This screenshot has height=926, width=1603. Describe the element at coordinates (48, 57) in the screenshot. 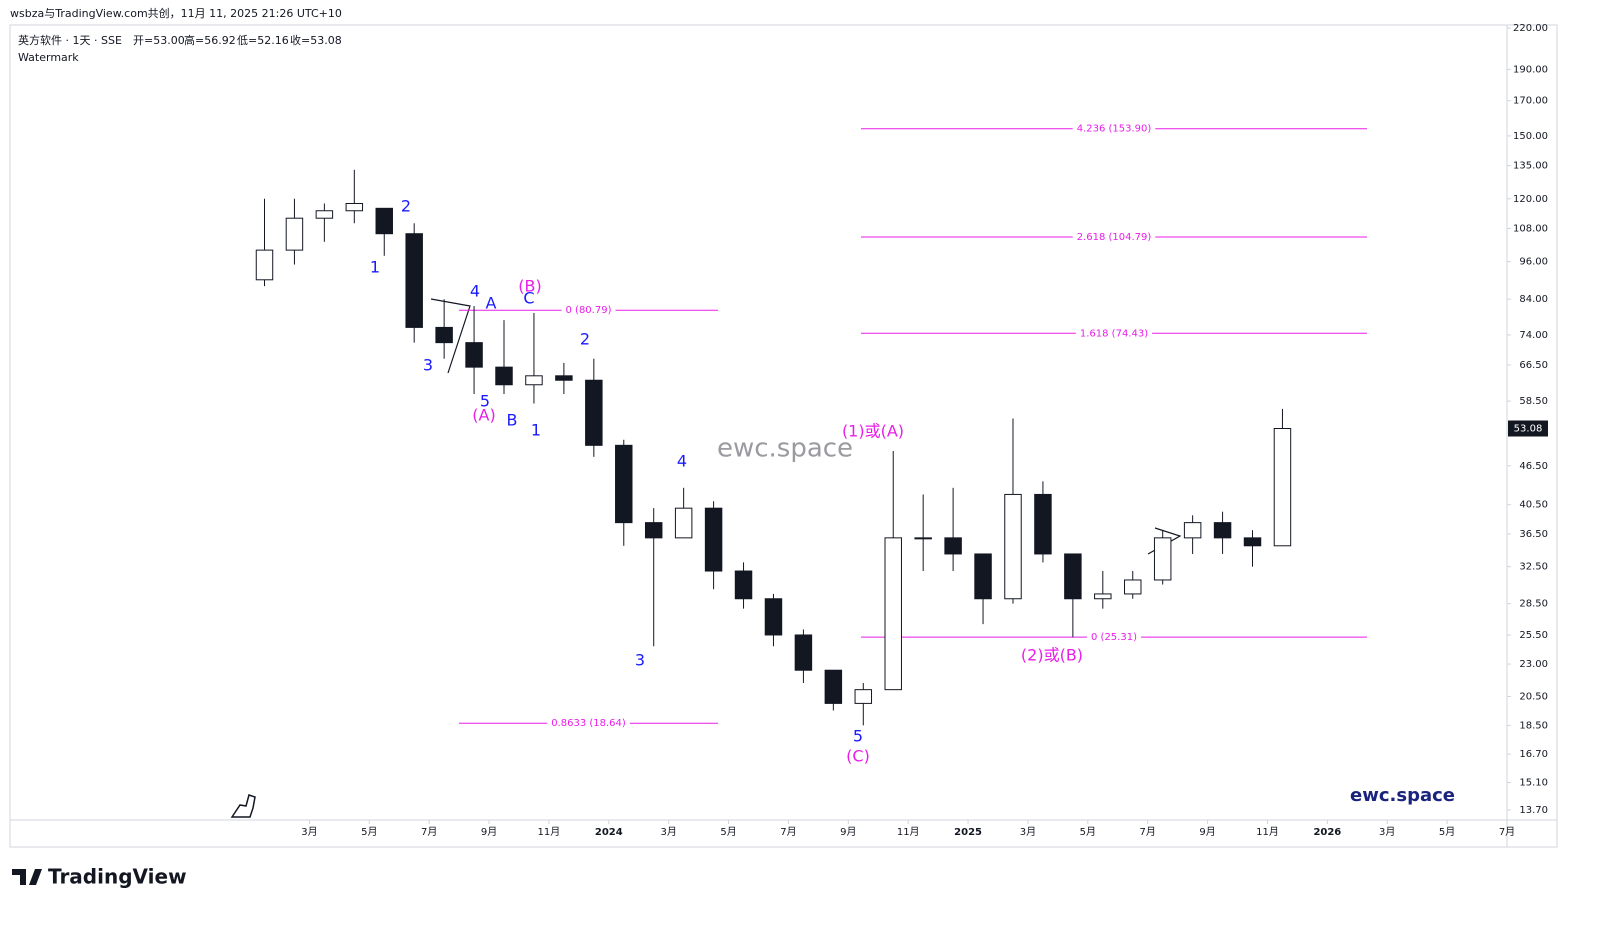

I see `indicator-name: Watermark` at that location.